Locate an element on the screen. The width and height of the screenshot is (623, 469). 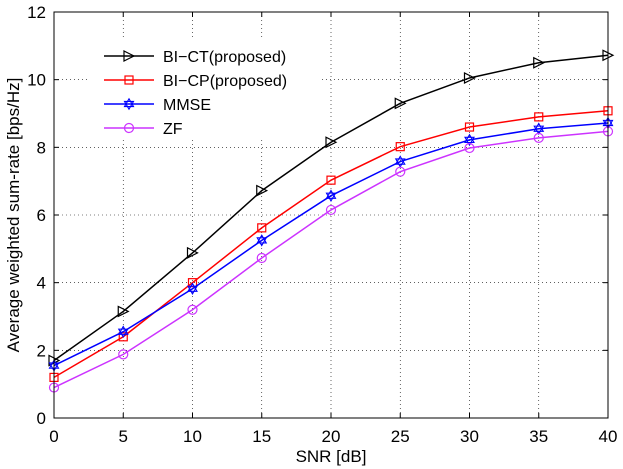
x-tick-label: 40 is located at coordinates (608, 436).